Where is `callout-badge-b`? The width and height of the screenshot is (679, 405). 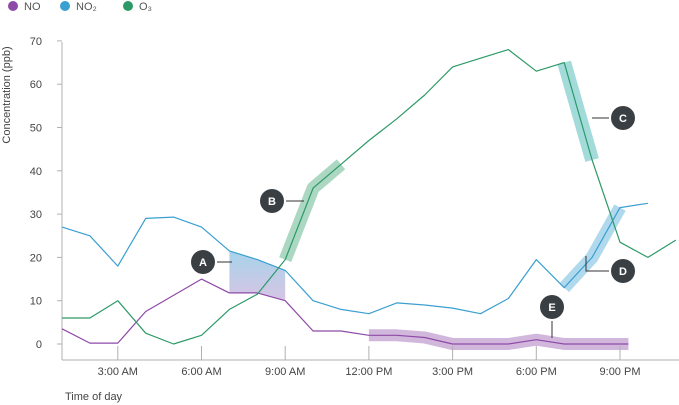
callout-badge-b is located at coordinates (272, 201).